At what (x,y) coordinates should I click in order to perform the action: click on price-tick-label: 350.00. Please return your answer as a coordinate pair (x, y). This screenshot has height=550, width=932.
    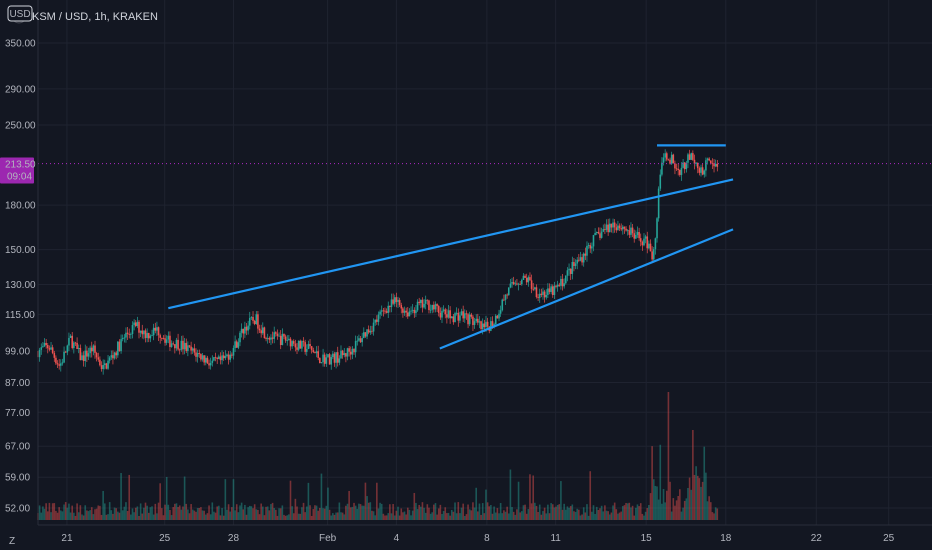
    Looking at the image, I should click on (20, 44).